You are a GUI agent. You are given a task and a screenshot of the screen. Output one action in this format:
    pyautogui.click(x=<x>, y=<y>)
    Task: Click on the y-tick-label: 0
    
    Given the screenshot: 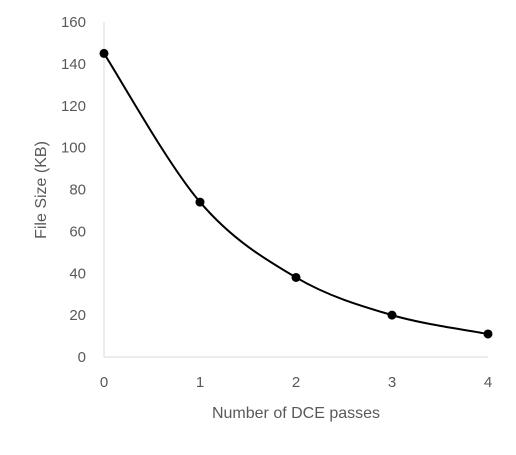 What is the action you would take?
    pyautogui.click(x=82, y=357)
    